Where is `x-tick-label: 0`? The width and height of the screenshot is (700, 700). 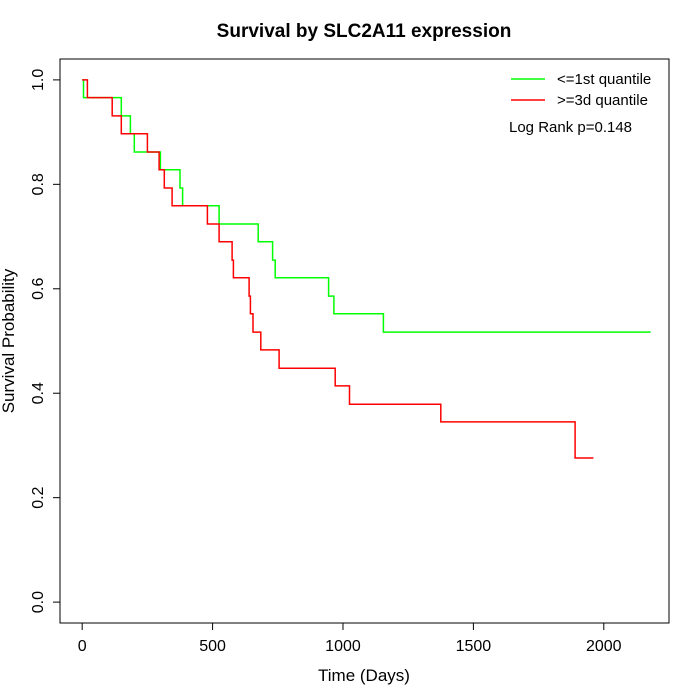 x-tick-label: 0 is located at coordinates (82, 646).